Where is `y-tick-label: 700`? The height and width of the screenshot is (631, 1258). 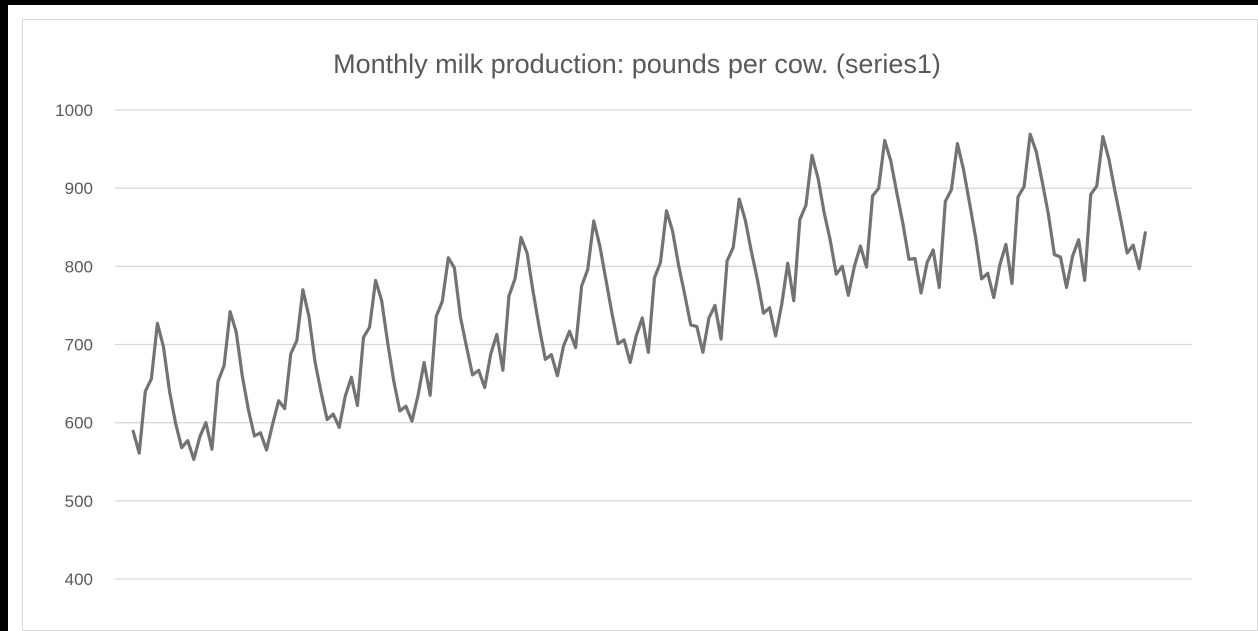 y-tick-label: 700 is located at coordinates (79, 345).